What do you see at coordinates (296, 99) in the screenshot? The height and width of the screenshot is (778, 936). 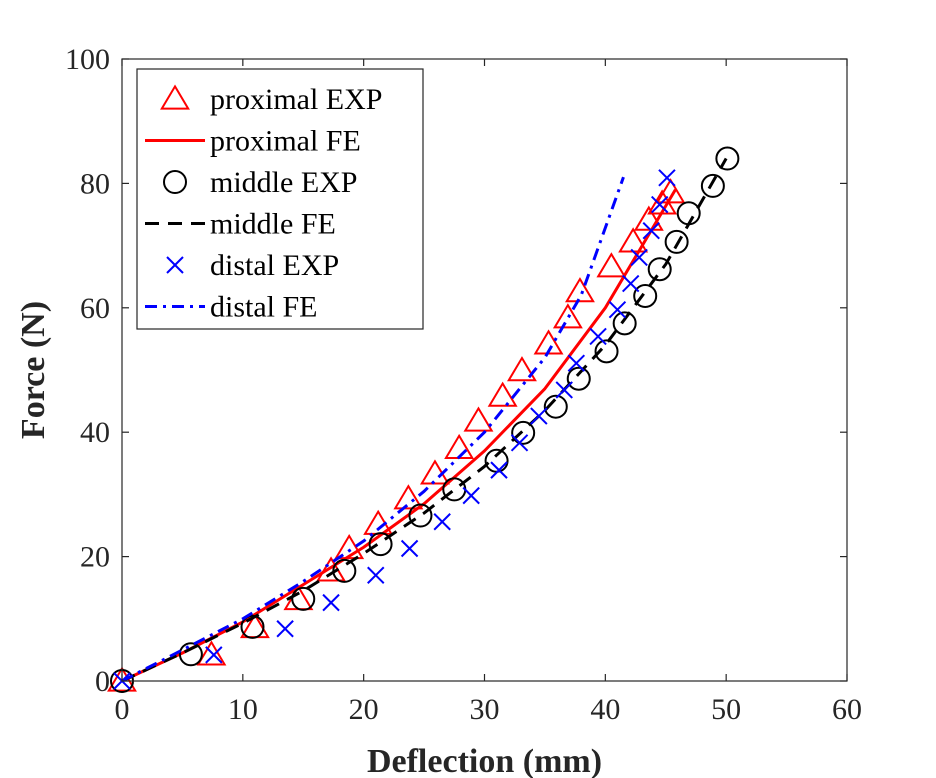 I see `legend-label: proximal EXP` at bounding box center [296, 99].